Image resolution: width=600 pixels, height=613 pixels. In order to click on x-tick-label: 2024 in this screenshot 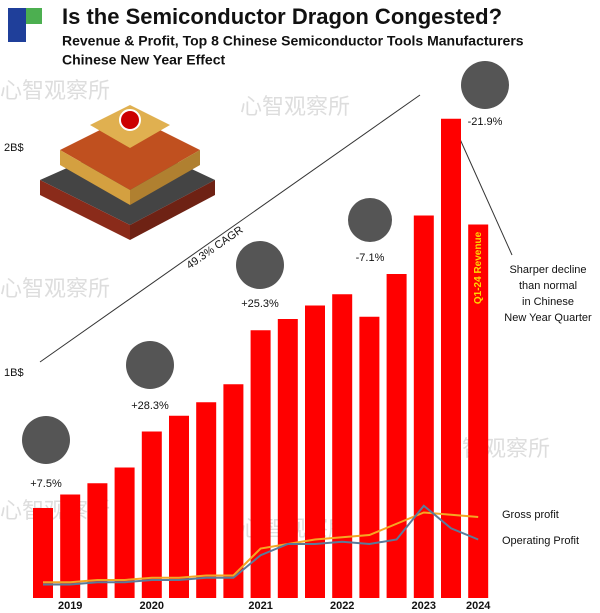, I will do `click(478, 606)`.